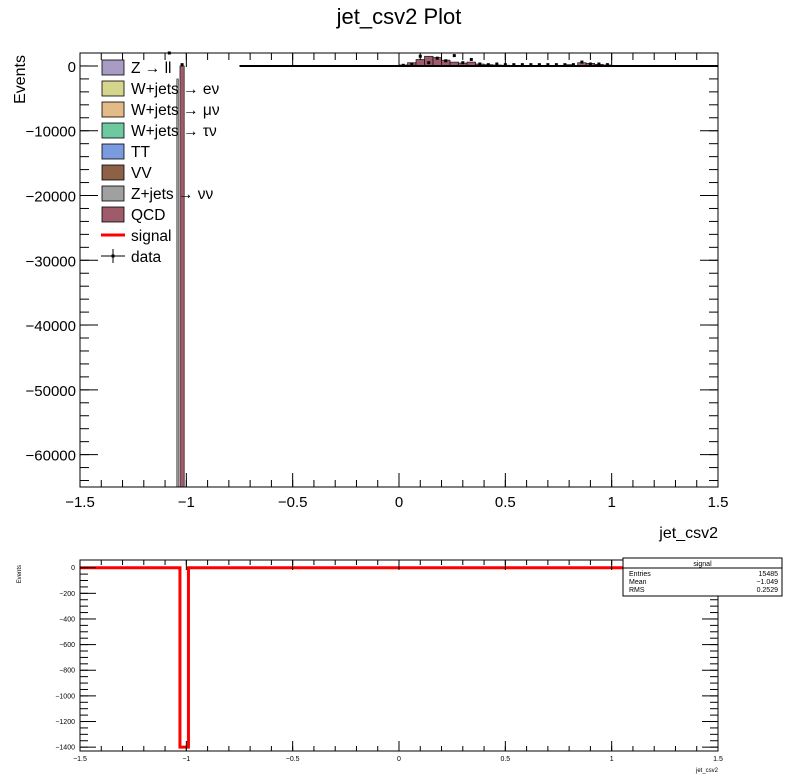  I want to click on main-x-tick-label-6: 1.5, so click(718, 502).